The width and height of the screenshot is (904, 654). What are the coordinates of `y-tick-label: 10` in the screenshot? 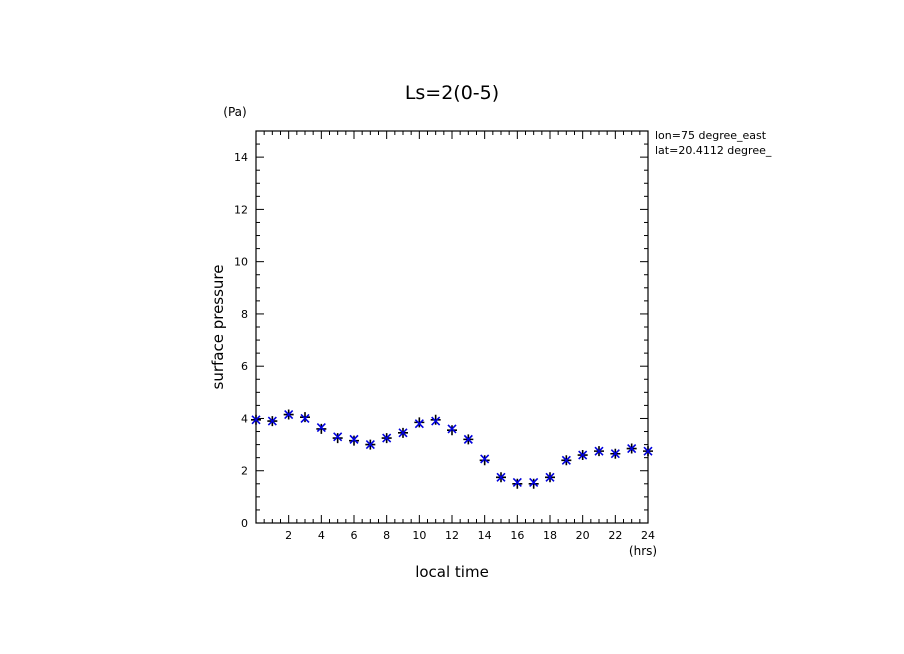 It's located at (241, 262).